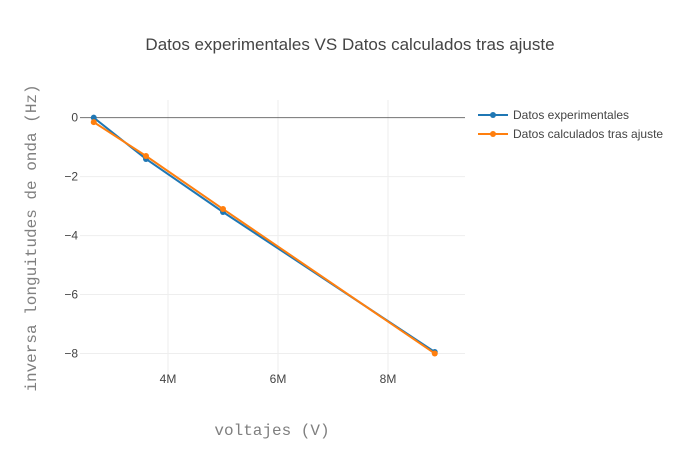  Describe the element at coordinates (74, 118) in the screenshot. I see `y-tick-label: 0` at that location.